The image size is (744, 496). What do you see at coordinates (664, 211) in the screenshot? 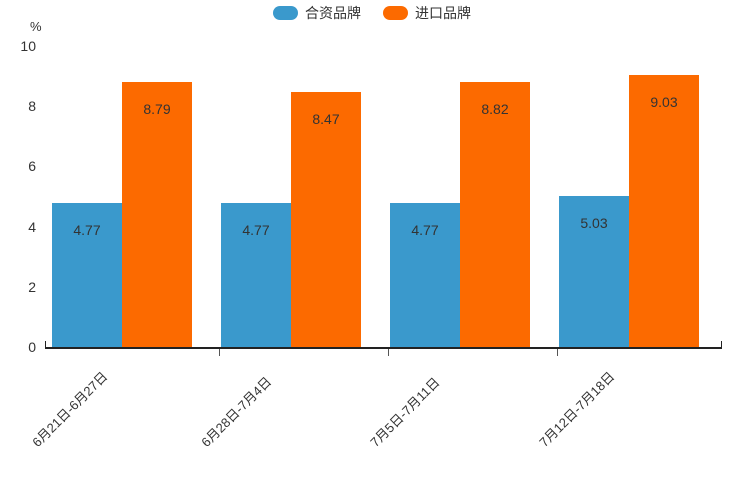
I see `bar-import-3: 9.03` at bounding box center [664, 211].